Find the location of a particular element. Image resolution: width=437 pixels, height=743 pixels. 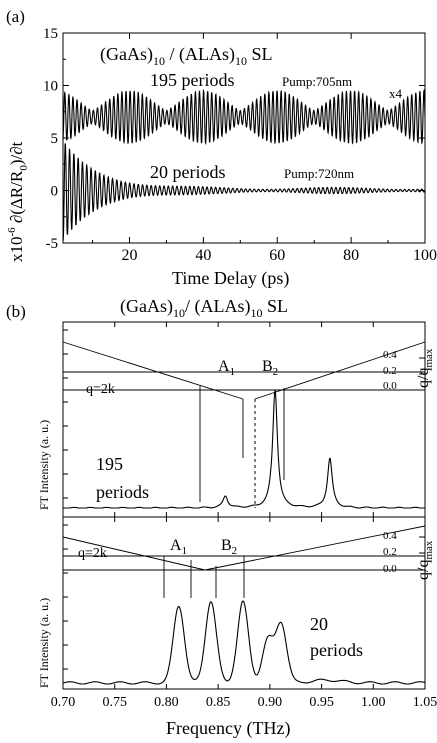

label-20-b-line1: 20 is located at coordinates (319, 624).